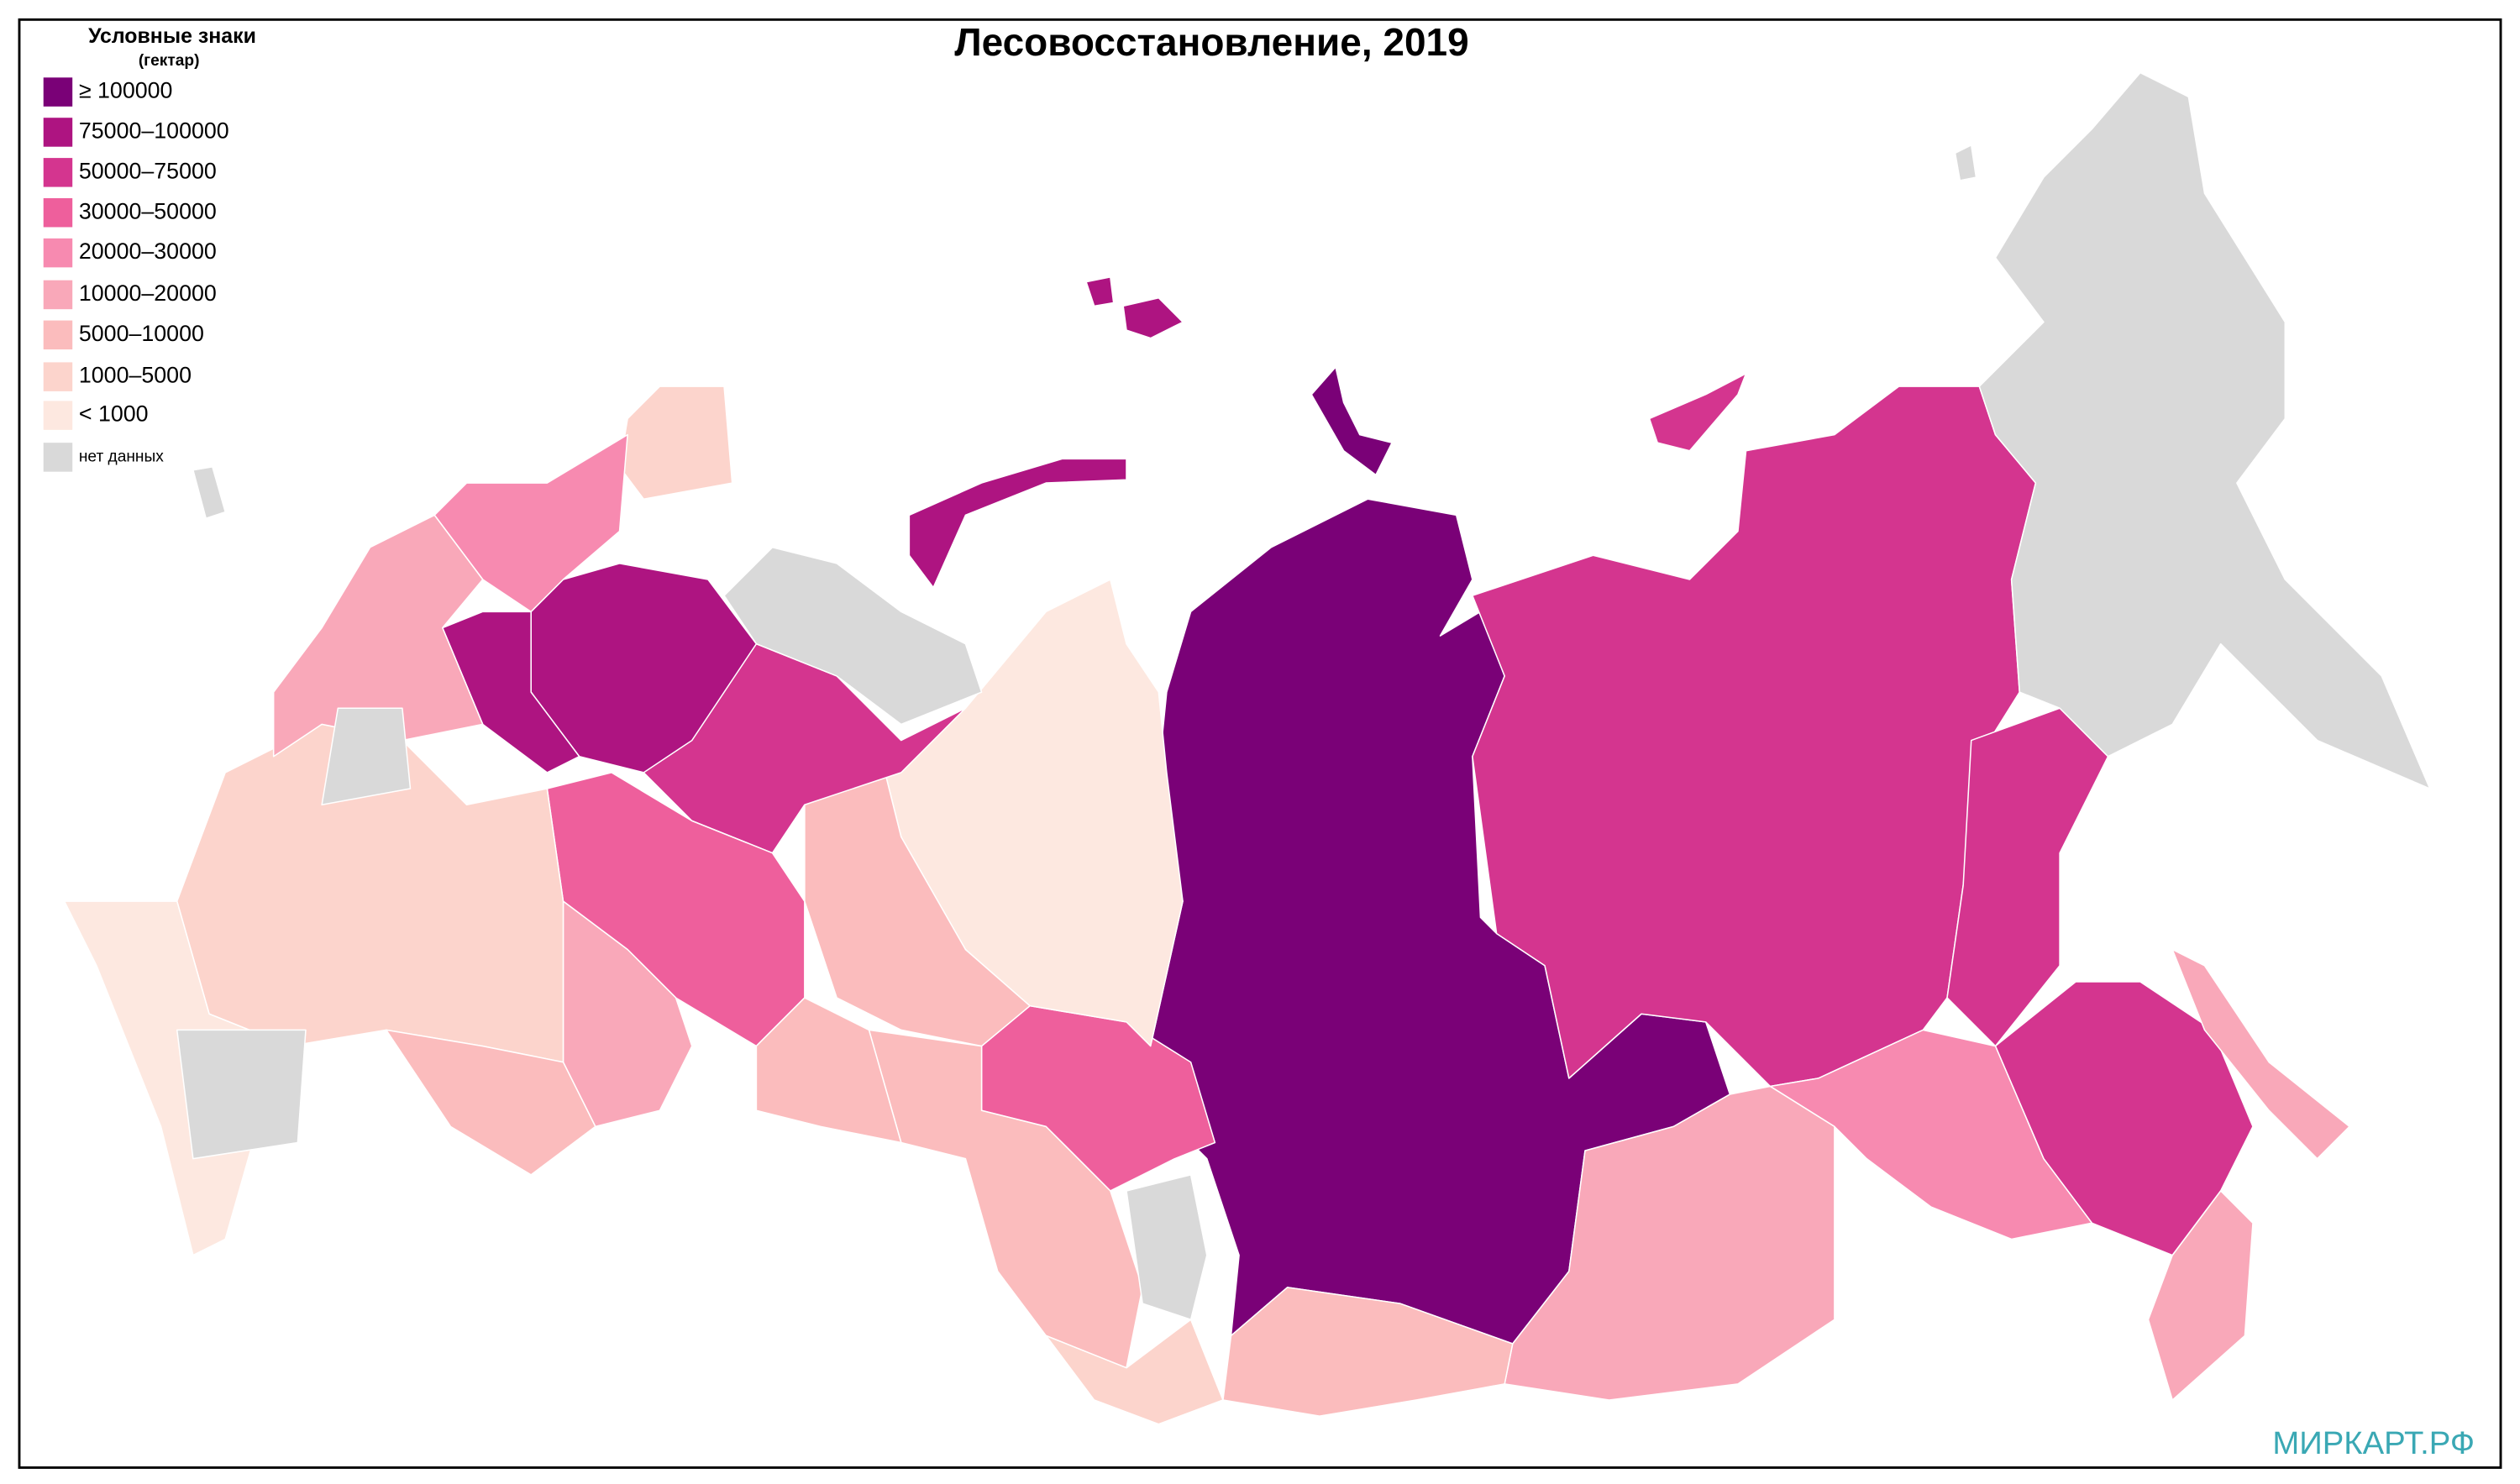 The width and height of the screenshot is (2520, 1484). Describe the element at coordinates (148, 211) in the screenshot. I see `legend-label: 30000–50000` at that location.